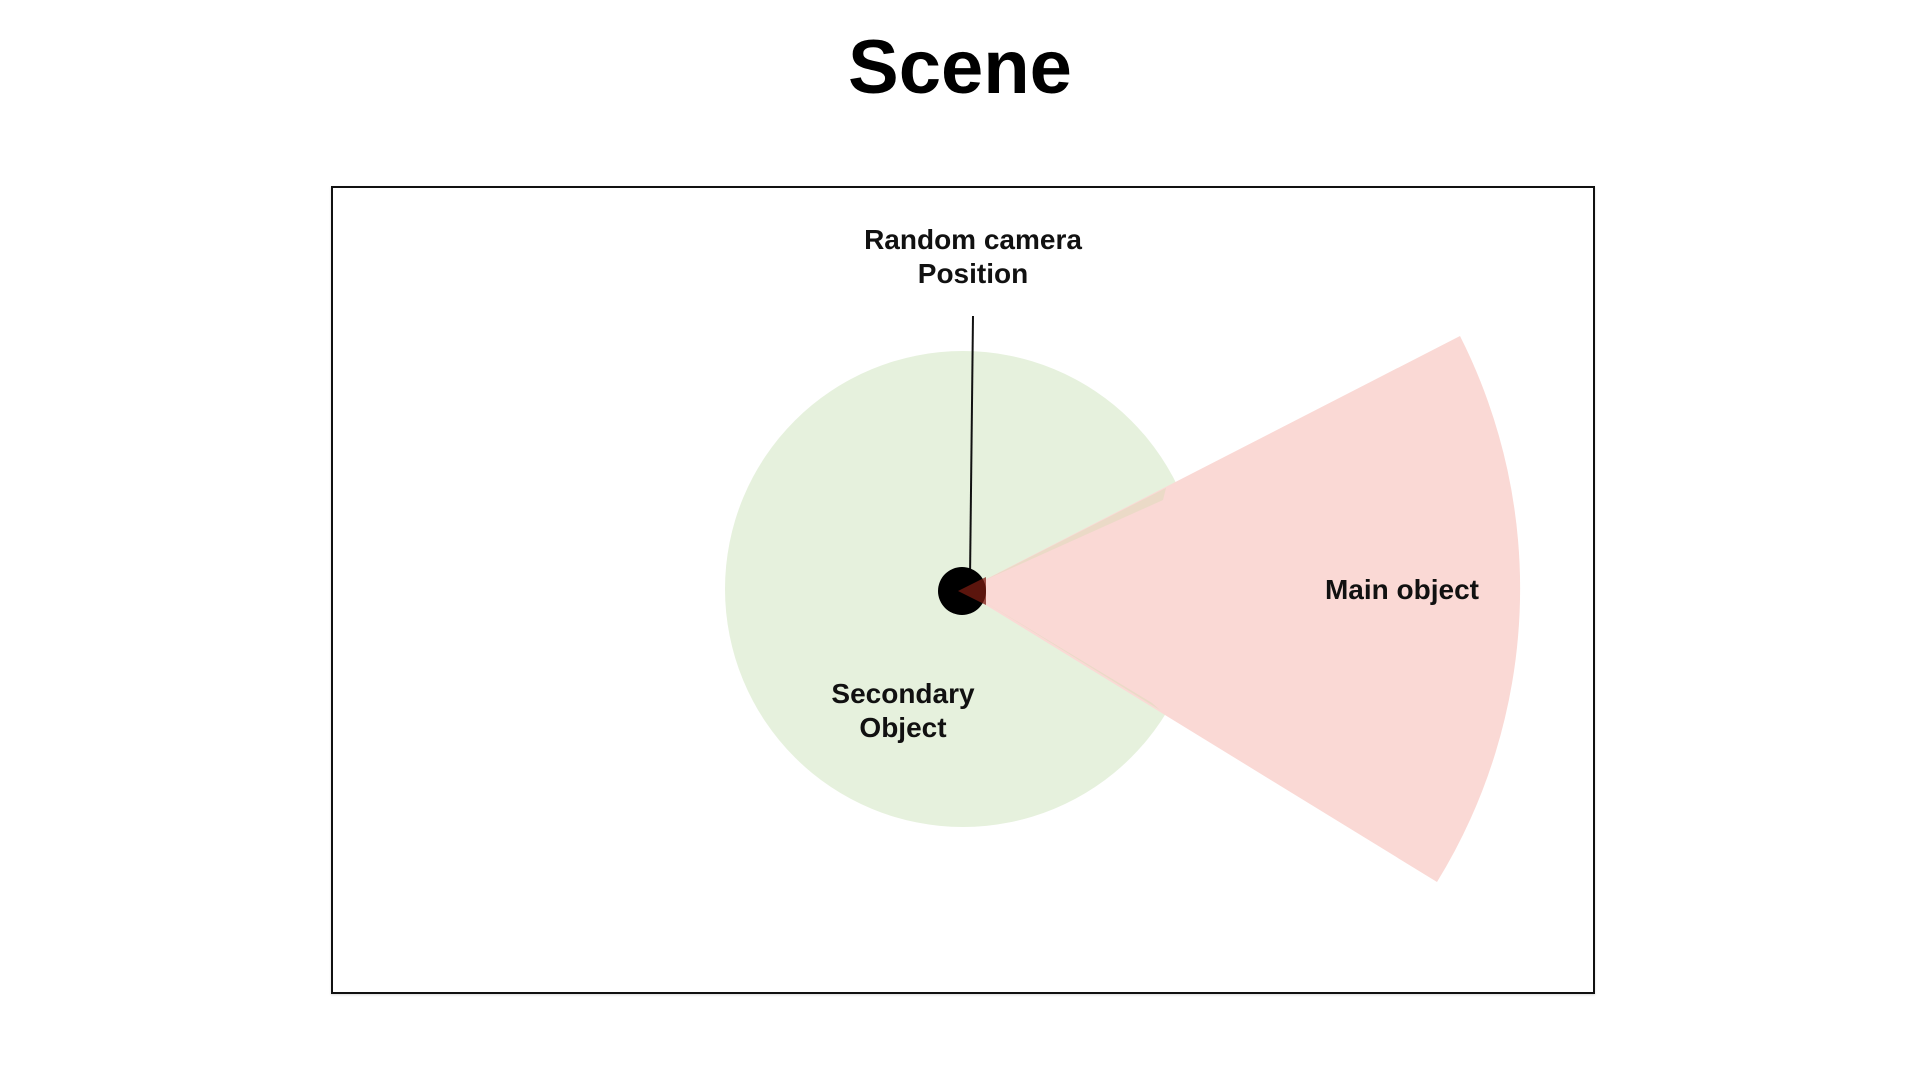 The image size is (1920, 1080). What do you see at coordinates (903, 693) in the screenshot?
I see `secondary-object-label-line1: Secondary` at bounding box center [903, 693].